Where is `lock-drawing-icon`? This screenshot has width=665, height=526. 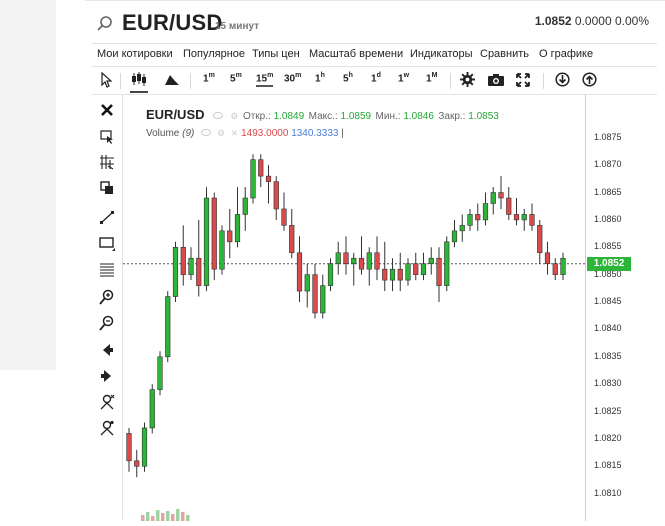 lock-drawing-icon is located at coordinates (107, 428).